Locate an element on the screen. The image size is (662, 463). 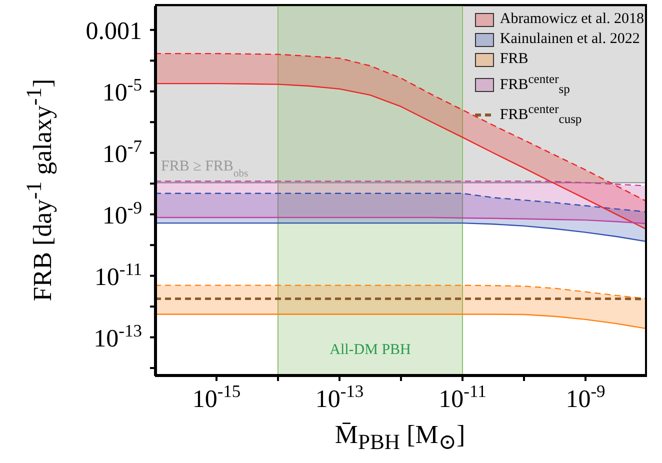
x-tick-label: 10$^{-9}$ is located at coordinates (586, 397).